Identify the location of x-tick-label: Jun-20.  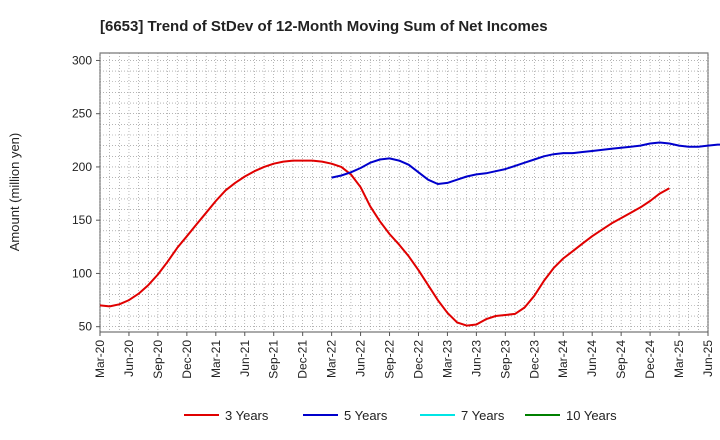
(129, 358).